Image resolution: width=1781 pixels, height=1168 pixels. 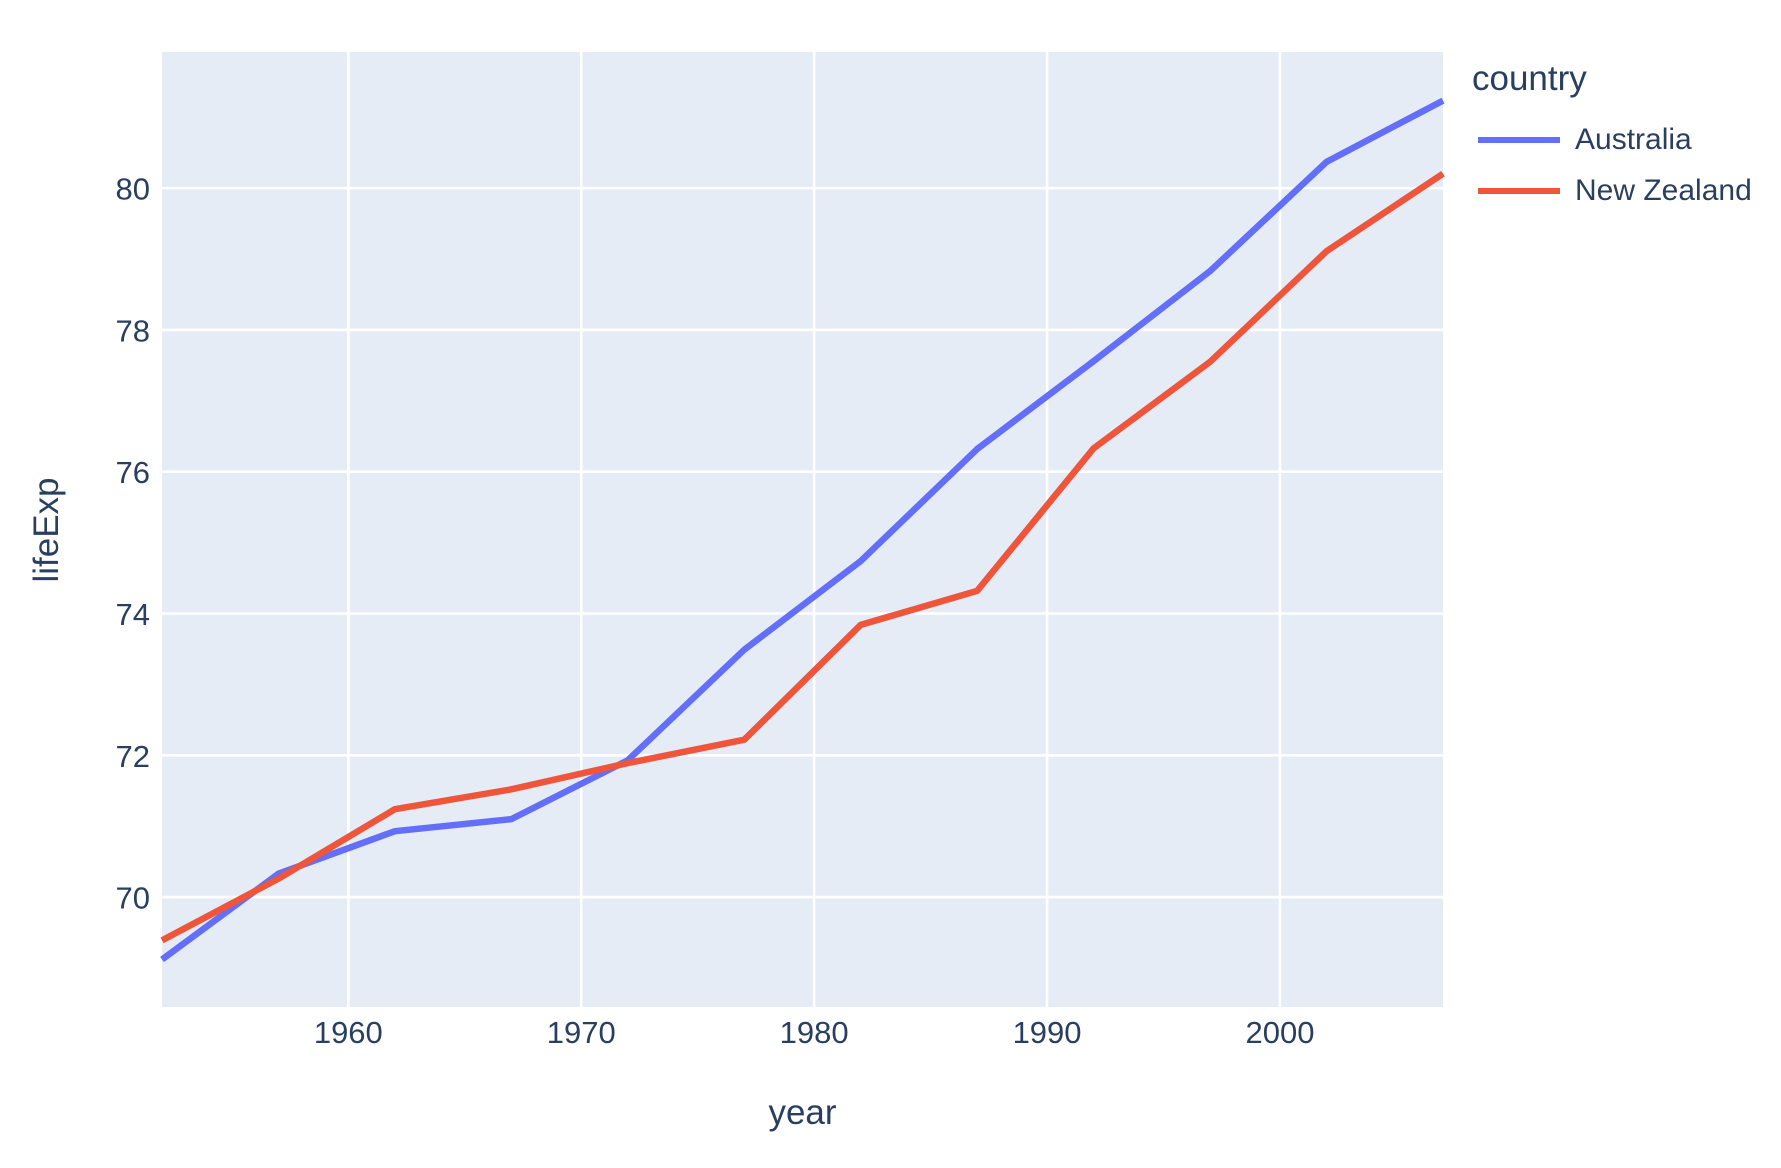 What do you see at coordinates (1519, 190) in the screenshot?
I see `new-zealand-line-swatch-icon` at bounding box center [1519, 190].